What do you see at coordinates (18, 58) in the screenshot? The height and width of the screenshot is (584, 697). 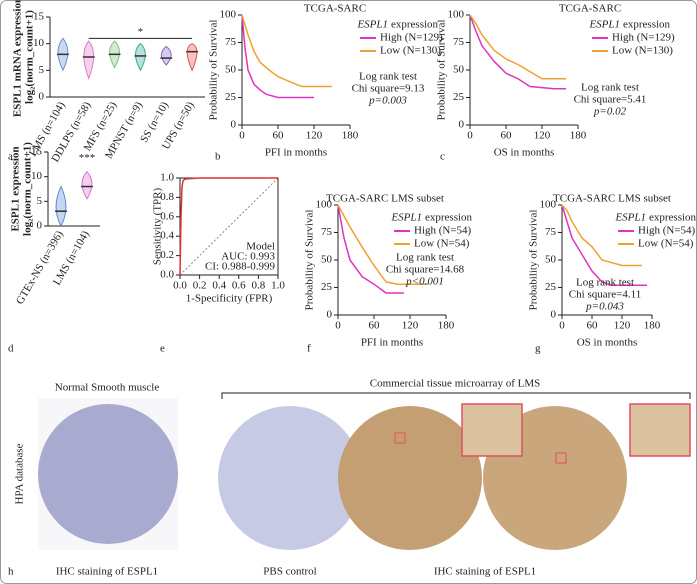 I see `y-label: ESPL1 mRNA expression` at bounding box center [18, 58].